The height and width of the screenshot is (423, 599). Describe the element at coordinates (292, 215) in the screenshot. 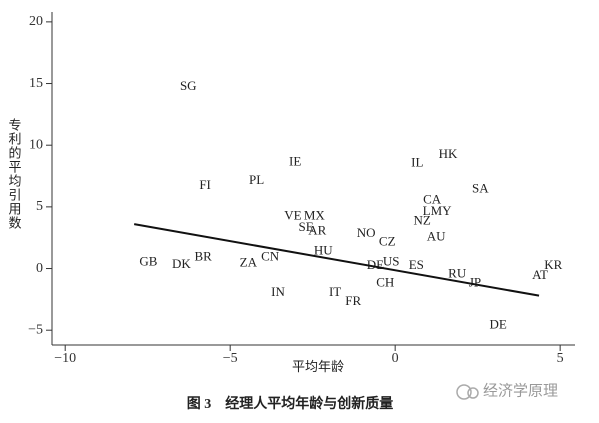

I see `point-label: VE` at that location.